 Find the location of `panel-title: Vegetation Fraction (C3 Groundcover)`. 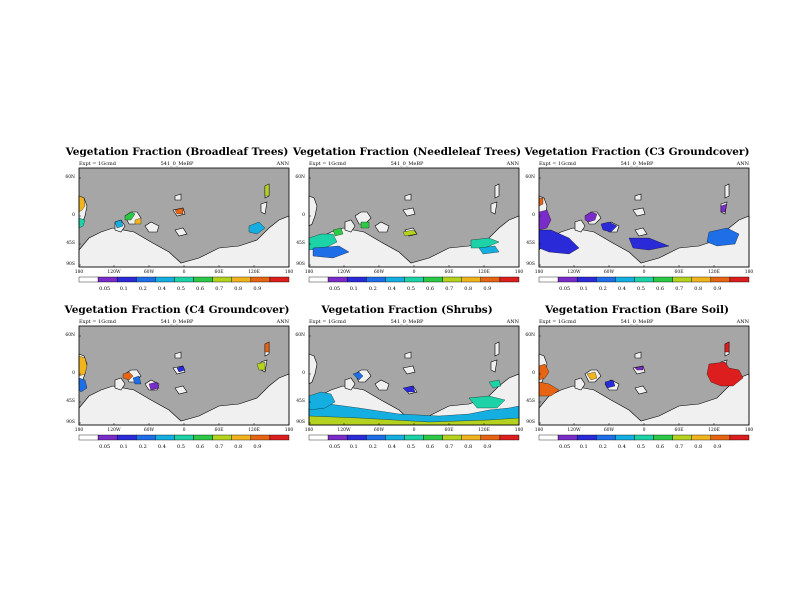

panel-title: Vegetation Fraction (C3 Groundcover) is located at coordinates (637, 152).